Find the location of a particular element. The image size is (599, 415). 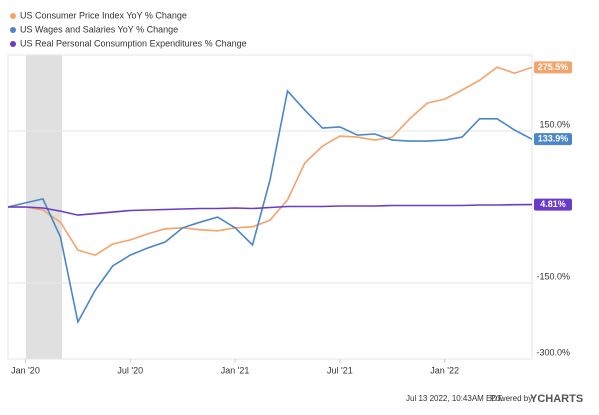

x-tick-label: Jan '21 is located at coordinates (235, 370).